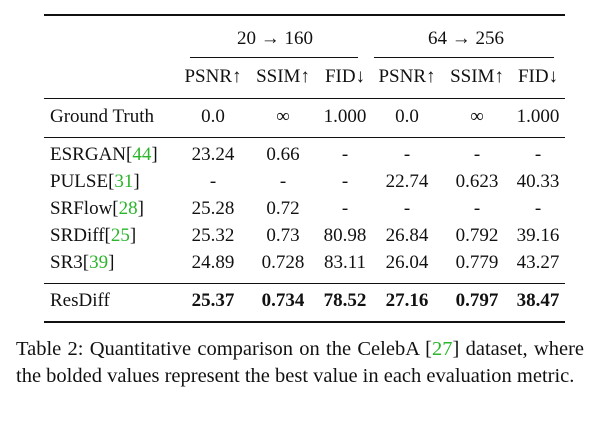 The width and height of the screenshot is (600, 432). I want to click on method-text: Ground Truth, so click(102, 116).